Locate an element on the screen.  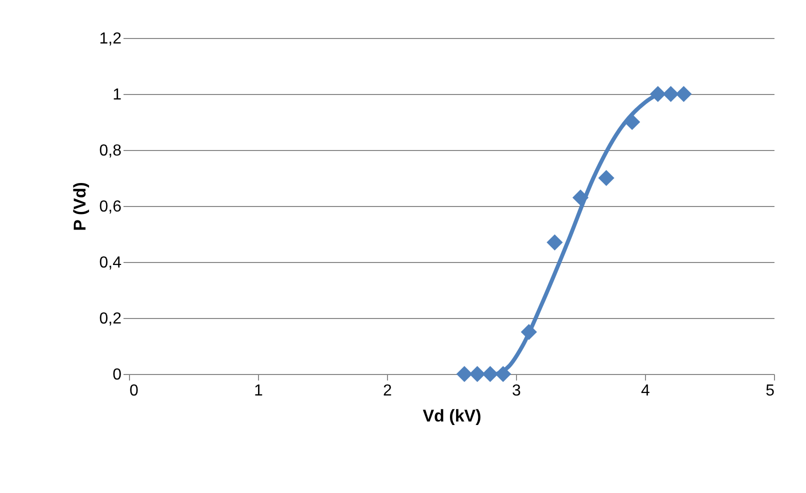
y-tick-label: 1,2 is located at coordinates (110, 39).